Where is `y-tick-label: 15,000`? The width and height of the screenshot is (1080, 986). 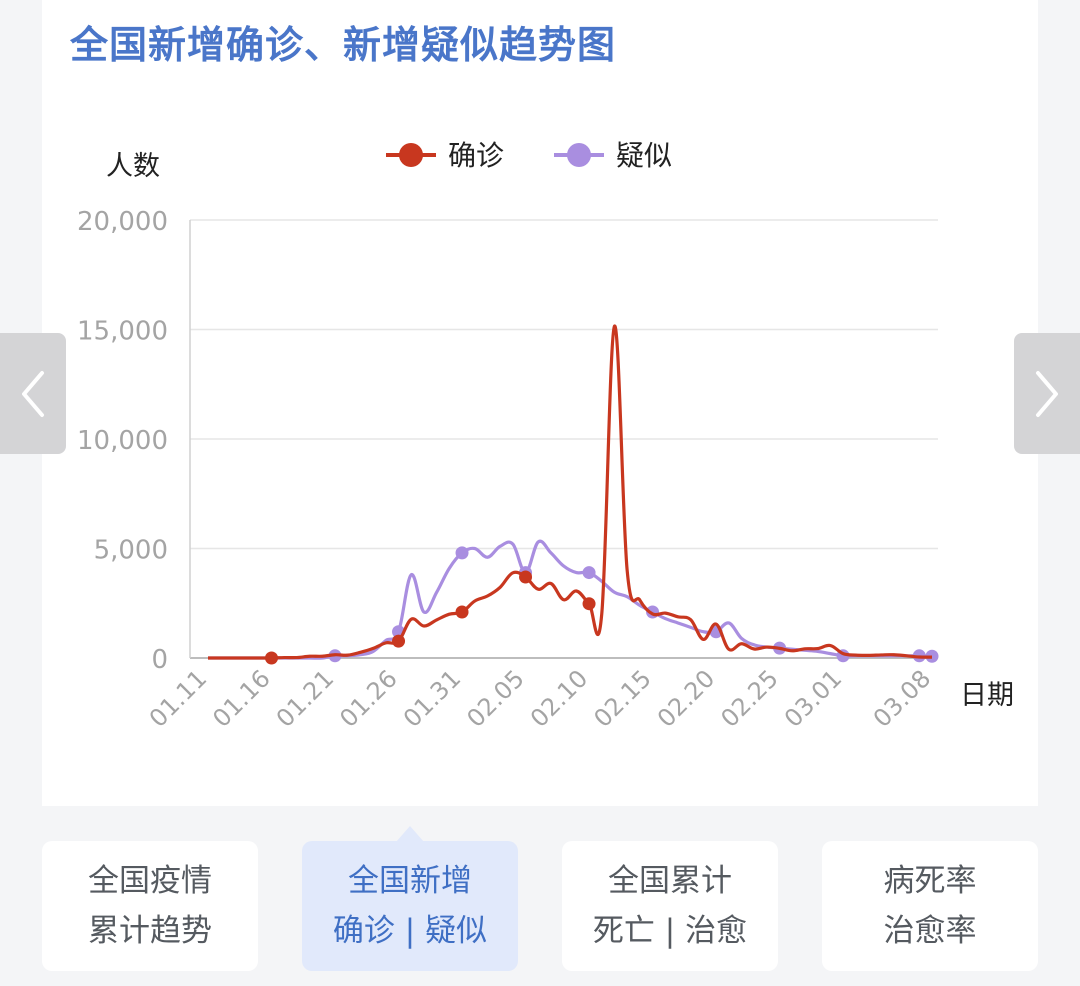
y-tick-label: 15,000 is located at coordinates (122, 332).